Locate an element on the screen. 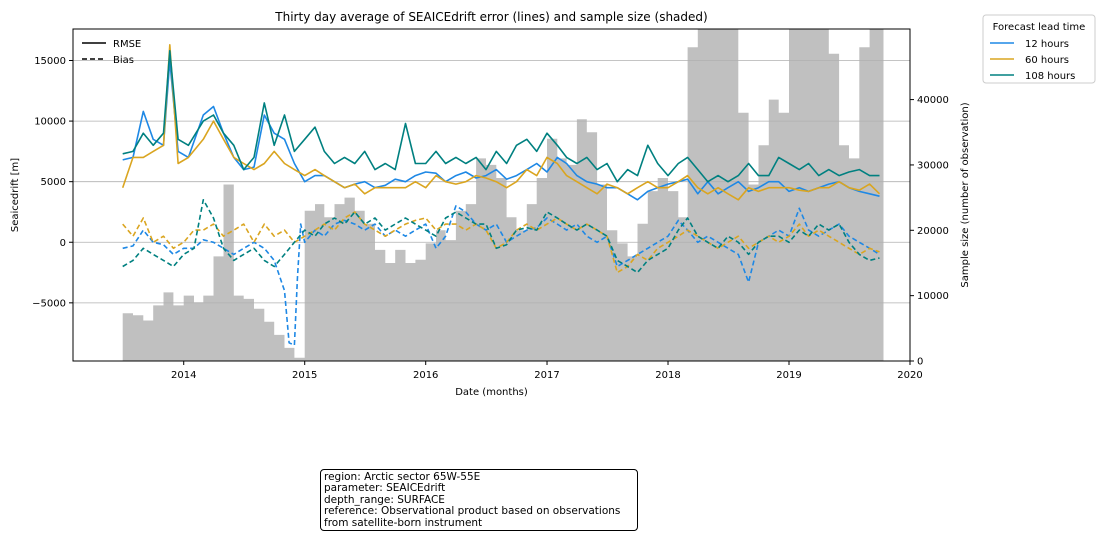 Image resolution: width=1104 pixels, height=540 pixels. lead-time-legend-frame is located at coordinates (1039, 49).